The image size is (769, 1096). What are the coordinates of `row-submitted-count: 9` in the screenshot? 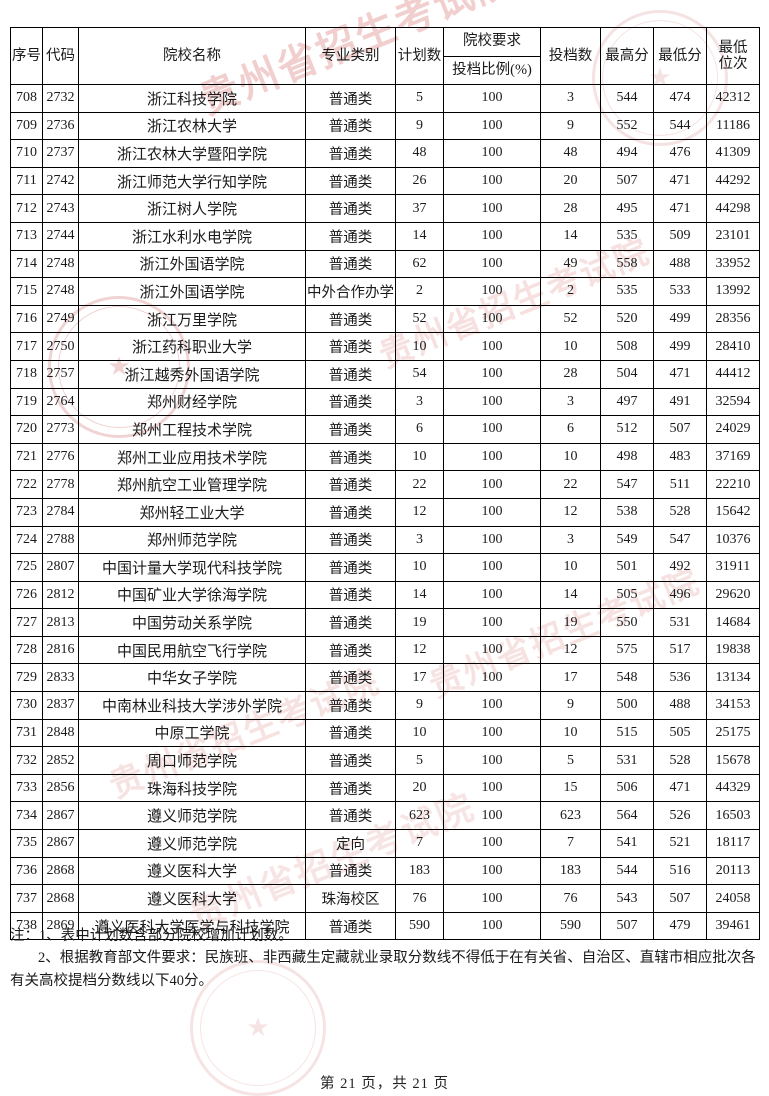 It's located at (570, 705).